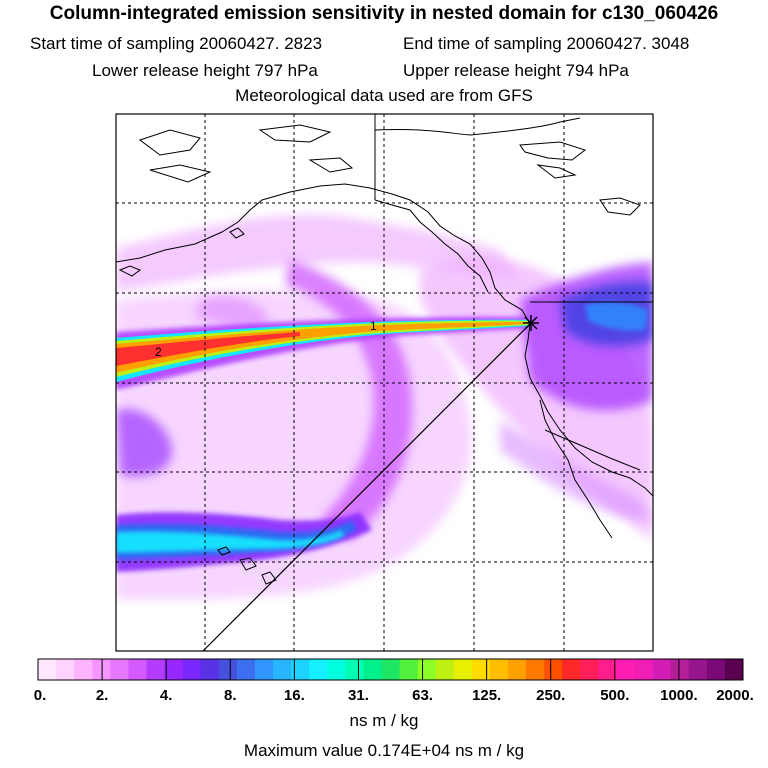 This screenshot has width=768, height=768. I want to click on main-plume, so click(323, 353).